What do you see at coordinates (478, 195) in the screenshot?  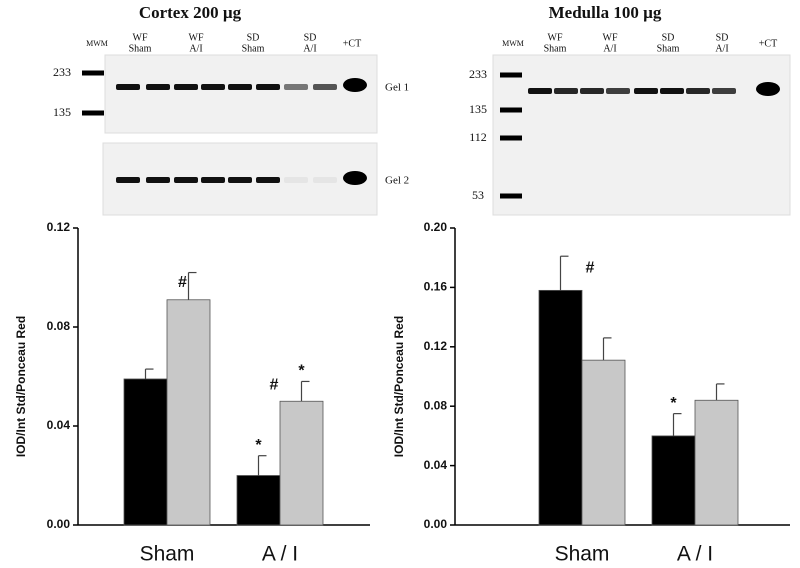 I see `marker-label: 53` at bounding box center [478, 195].